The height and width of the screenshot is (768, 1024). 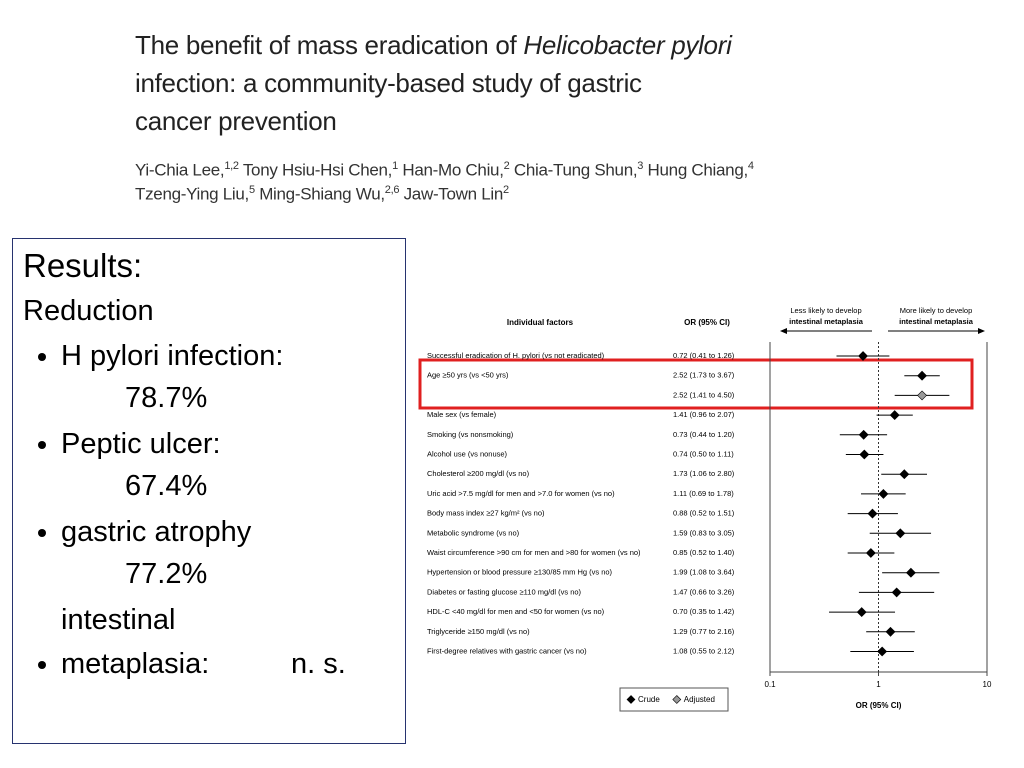 I want to click on title-text: The benefit of mass eradication of, so click(x=329, y=45).